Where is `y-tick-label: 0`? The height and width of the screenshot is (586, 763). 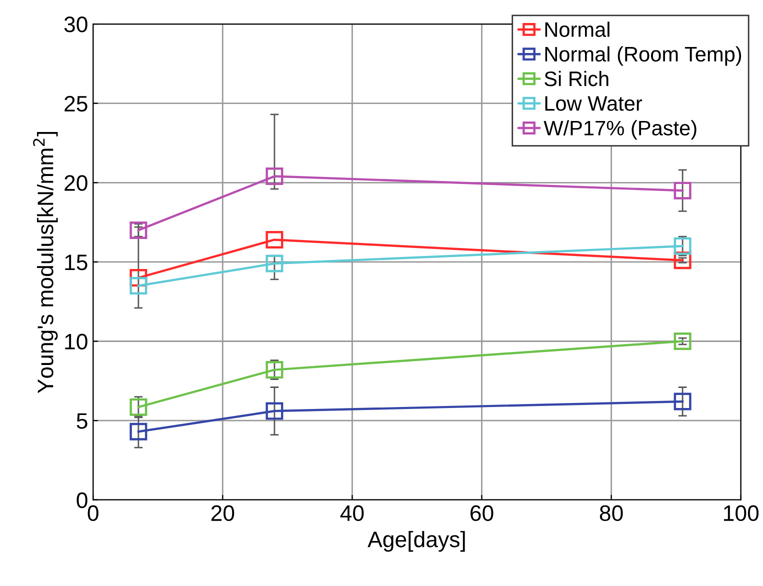 y-tick-label: 0 is located at coordinates (82, 500).